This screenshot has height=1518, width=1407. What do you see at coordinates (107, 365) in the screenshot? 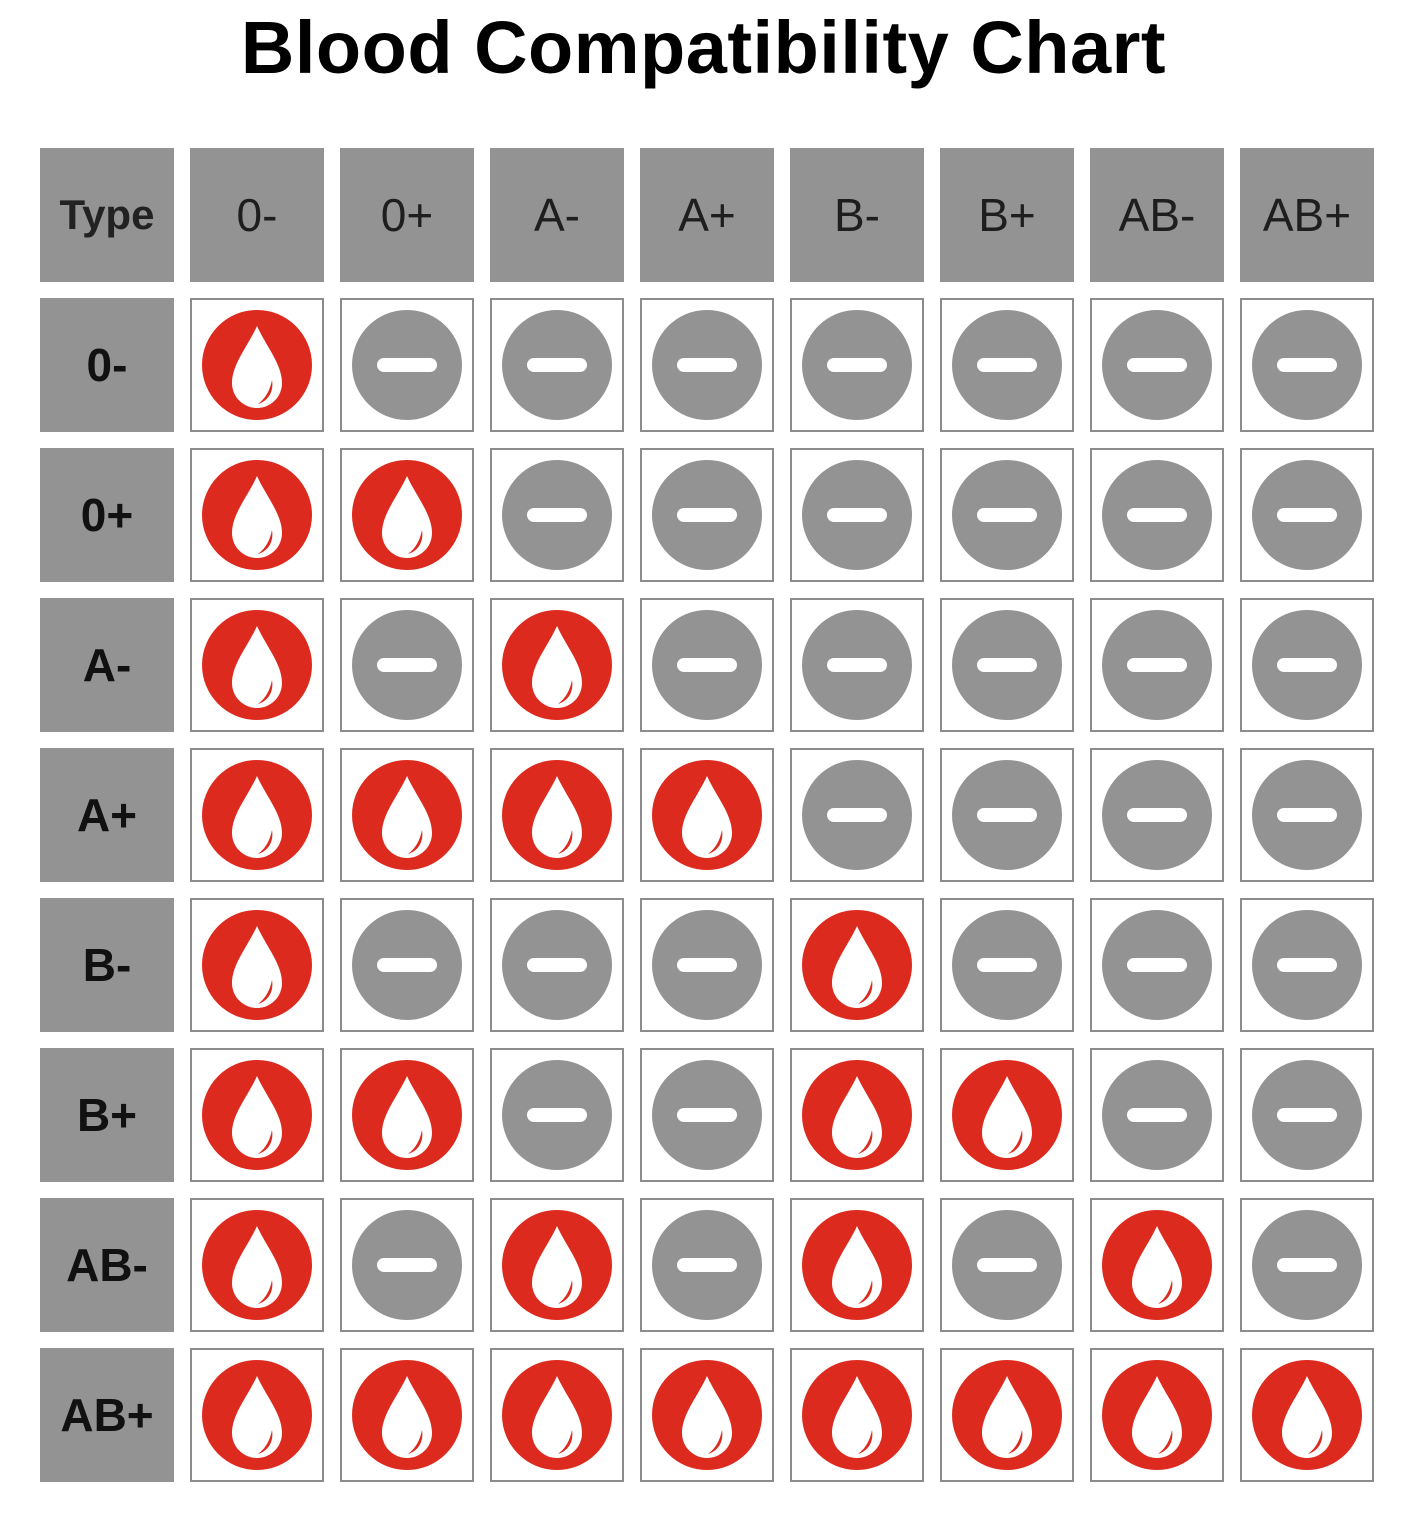
I see `row-header: 0-` at bounding box center [107, 365].